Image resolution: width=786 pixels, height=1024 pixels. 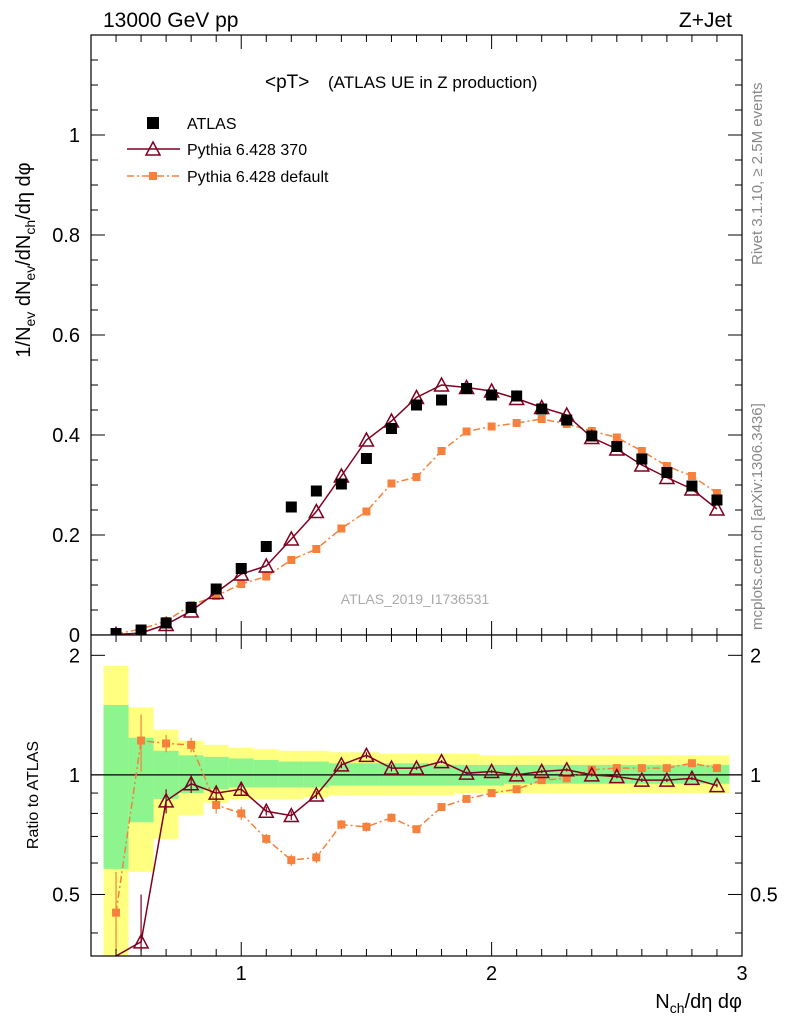 I want to click on plot-title: <pT>, so click(x=287, y=82).